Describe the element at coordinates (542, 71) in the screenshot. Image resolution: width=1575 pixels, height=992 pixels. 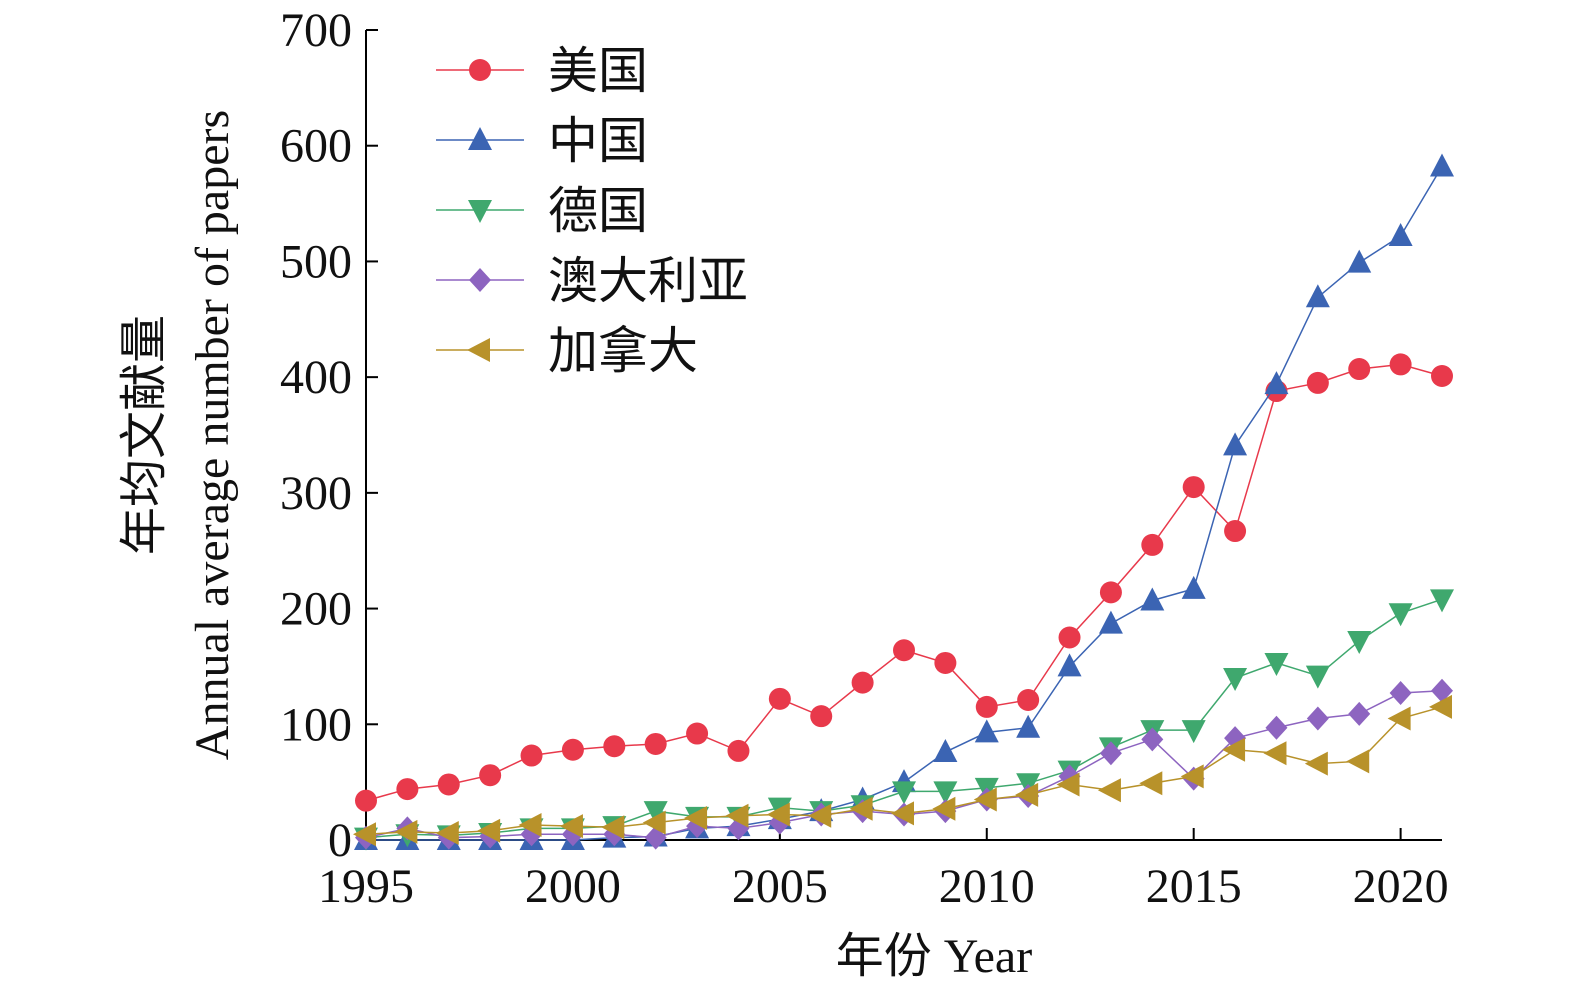
I see `legend-item: 美国` at that location.